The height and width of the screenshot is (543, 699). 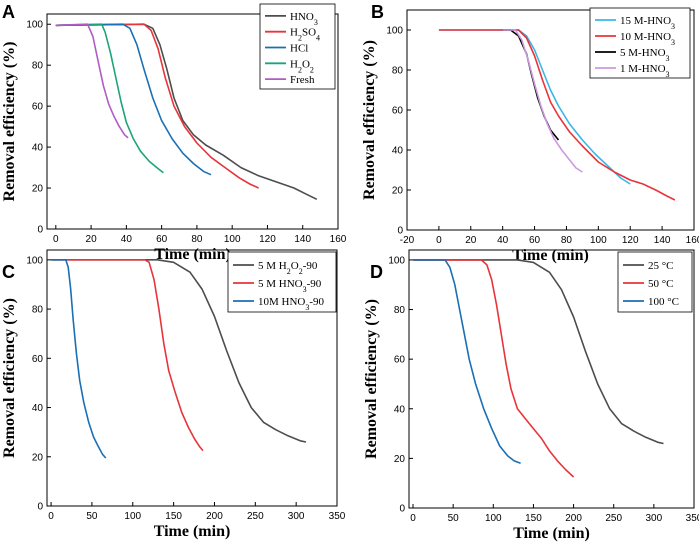 I want to click on x-tick-label: -20, so click(x=407, y=240).